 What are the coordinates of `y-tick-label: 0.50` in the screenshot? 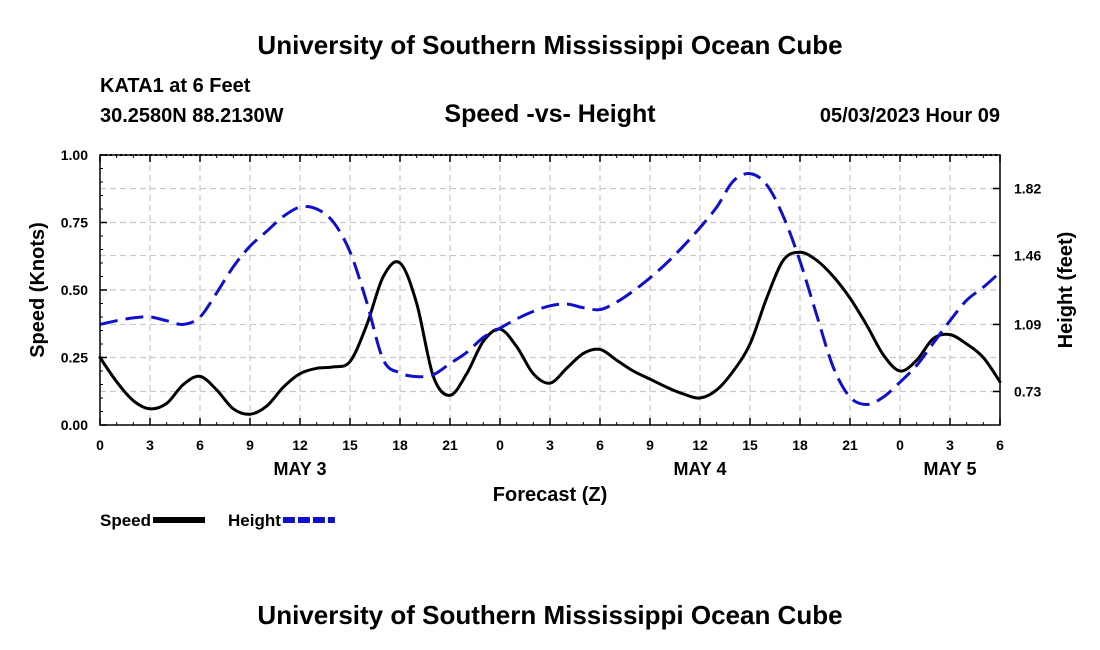 It's located at (74, 290).